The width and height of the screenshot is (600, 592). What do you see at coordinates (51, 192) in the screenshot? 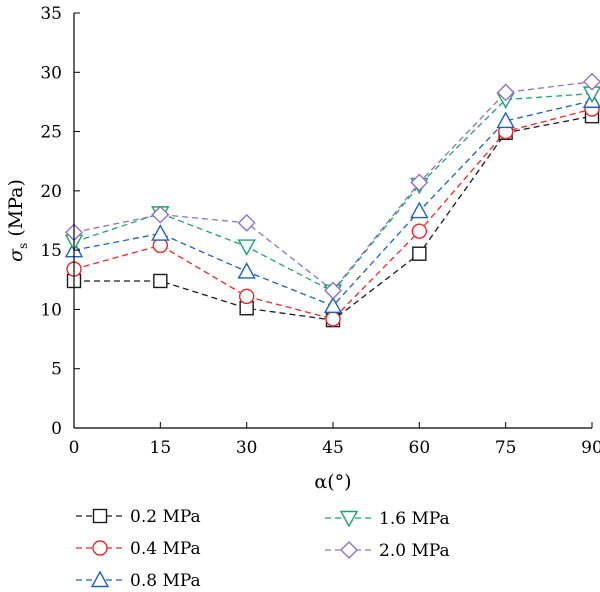
I see `y-tick-label: 20` at bounding box center [51, 192].